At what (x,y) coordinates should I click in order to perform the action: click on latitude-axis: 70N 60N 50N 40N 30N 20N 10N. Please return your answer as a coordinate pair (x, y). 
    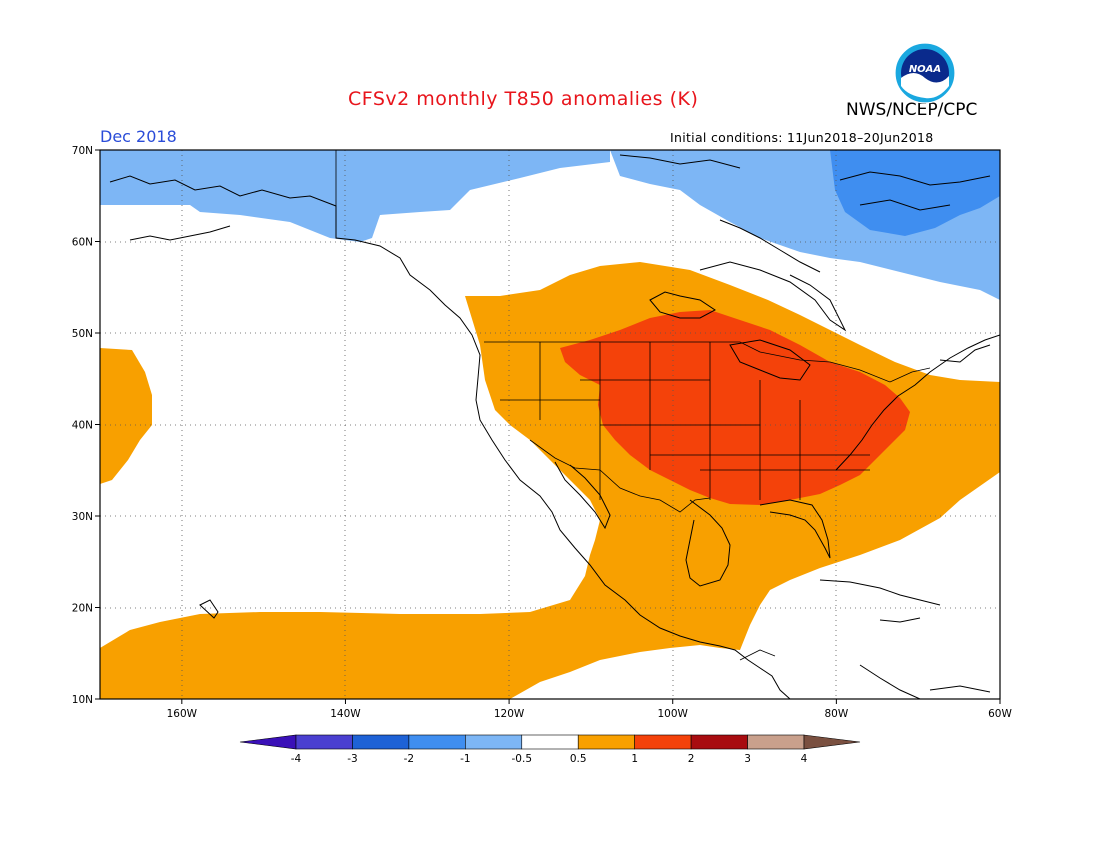
    Looking at the image, I should click on (86, 425).